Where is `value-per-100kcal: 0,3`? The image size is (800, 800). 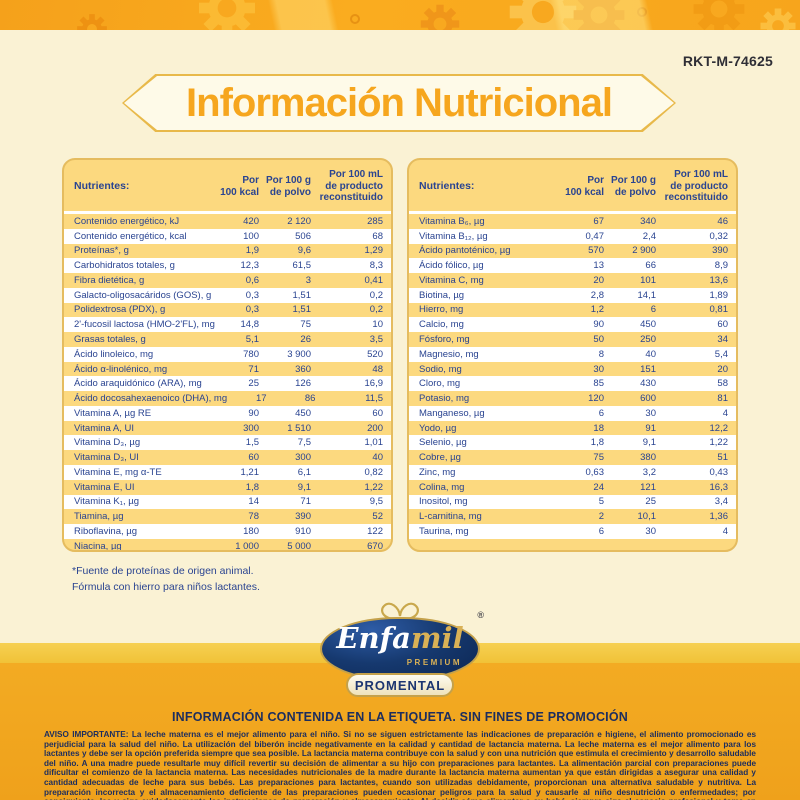
value-per-100kcal: 0,3 is located at coordinates (252, 310).